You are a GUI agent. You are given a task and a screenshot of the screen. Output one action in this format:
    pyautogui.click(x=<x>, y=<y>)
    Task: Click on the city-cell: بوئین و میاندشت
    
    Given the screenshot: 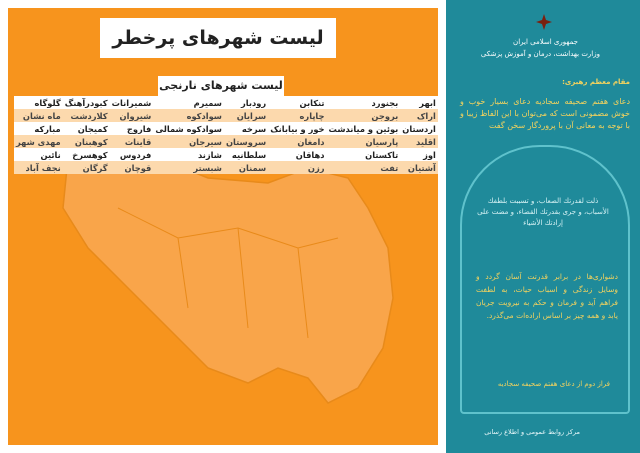 What is the action you would take?
    pyautogui.click(x=363, y=128)
    